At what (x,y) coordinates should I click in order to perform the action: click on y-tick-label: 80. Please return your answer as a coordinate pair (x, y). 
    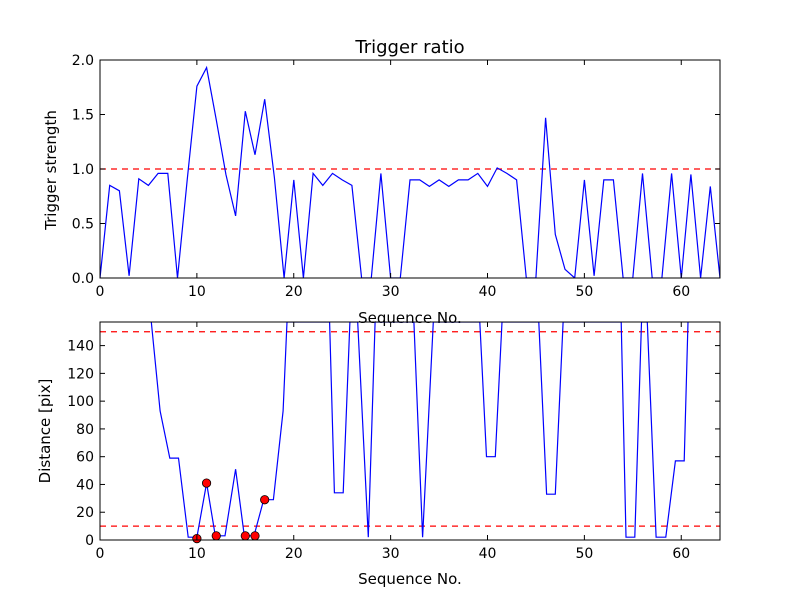
    Looking at the image, I should click on (85, 430).